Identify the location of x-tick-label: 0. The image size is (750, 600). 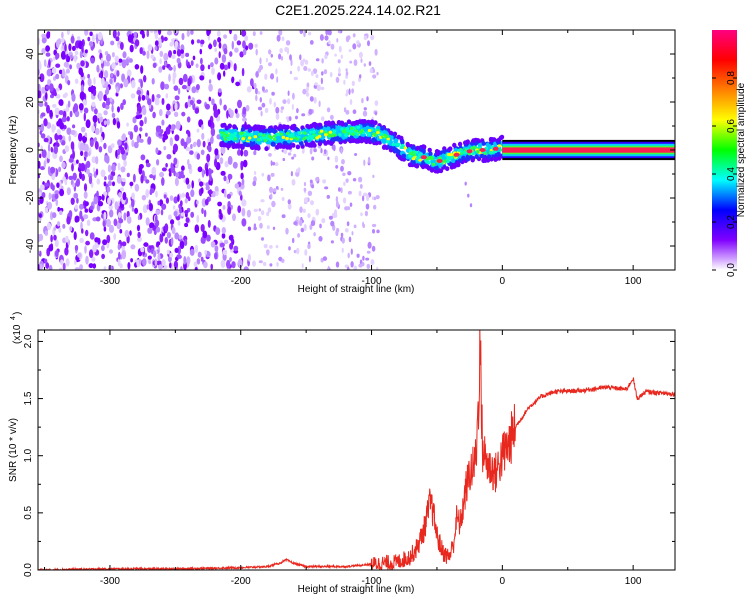
(503, 281).